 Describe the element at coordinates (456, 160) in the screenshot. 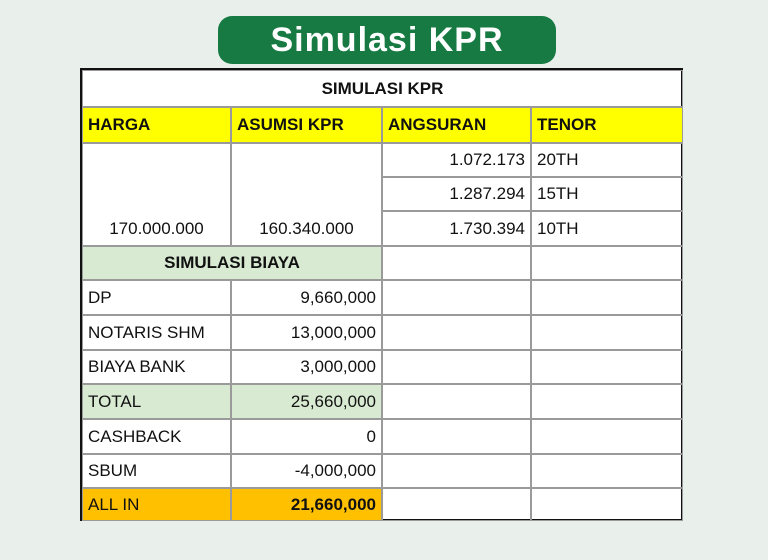

I see `angsuran-cell: 1.072.173` at that location.